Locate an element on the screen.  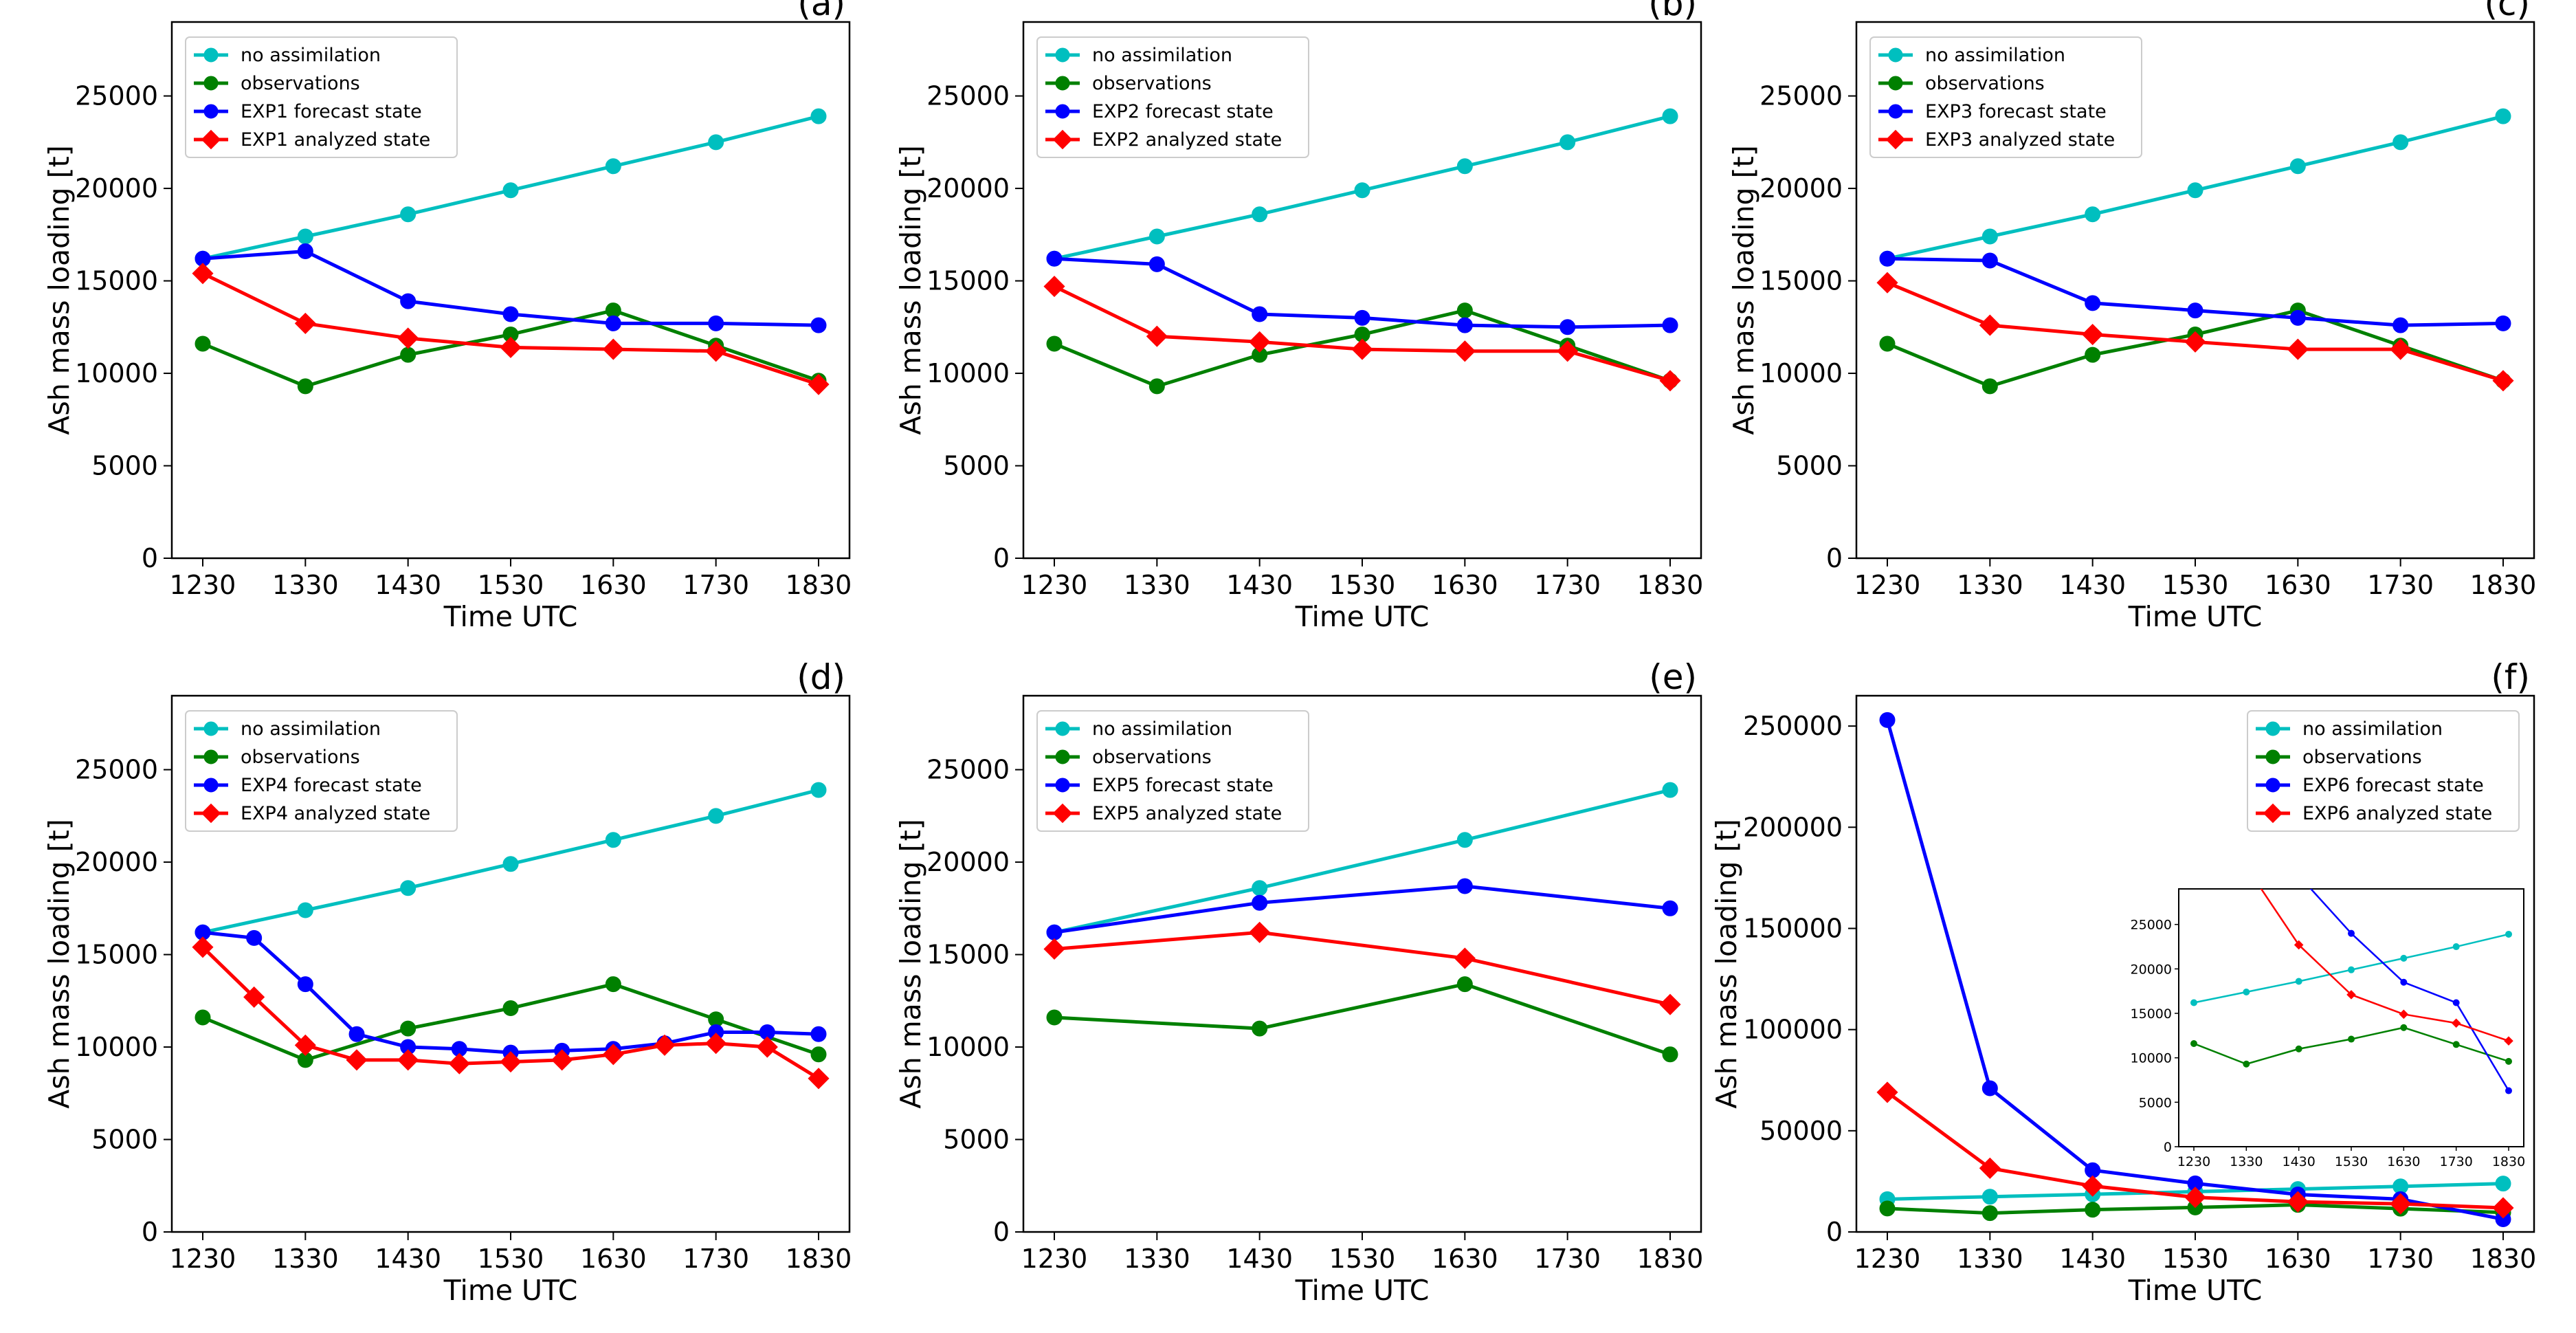
x-tick-label: 1530 is located at coordinates (2195, 1259).